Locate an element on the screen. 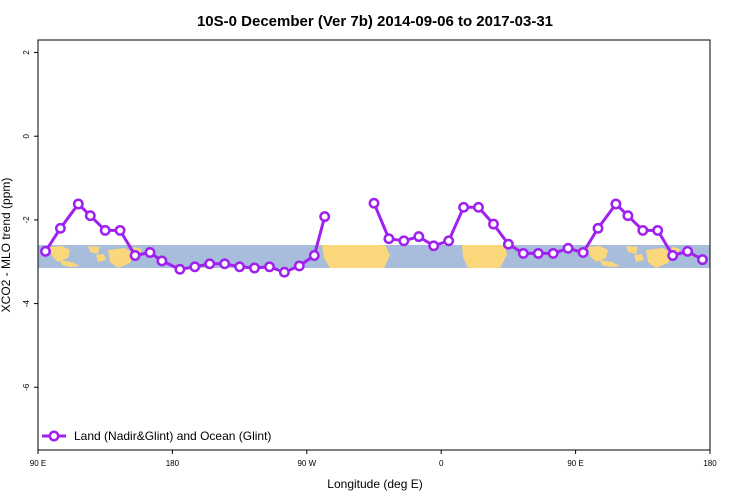 The width and height of the screenshot is (750, 500). y-axis: 2 0 -2 -4 -6 is located at coordinates (30, 220).